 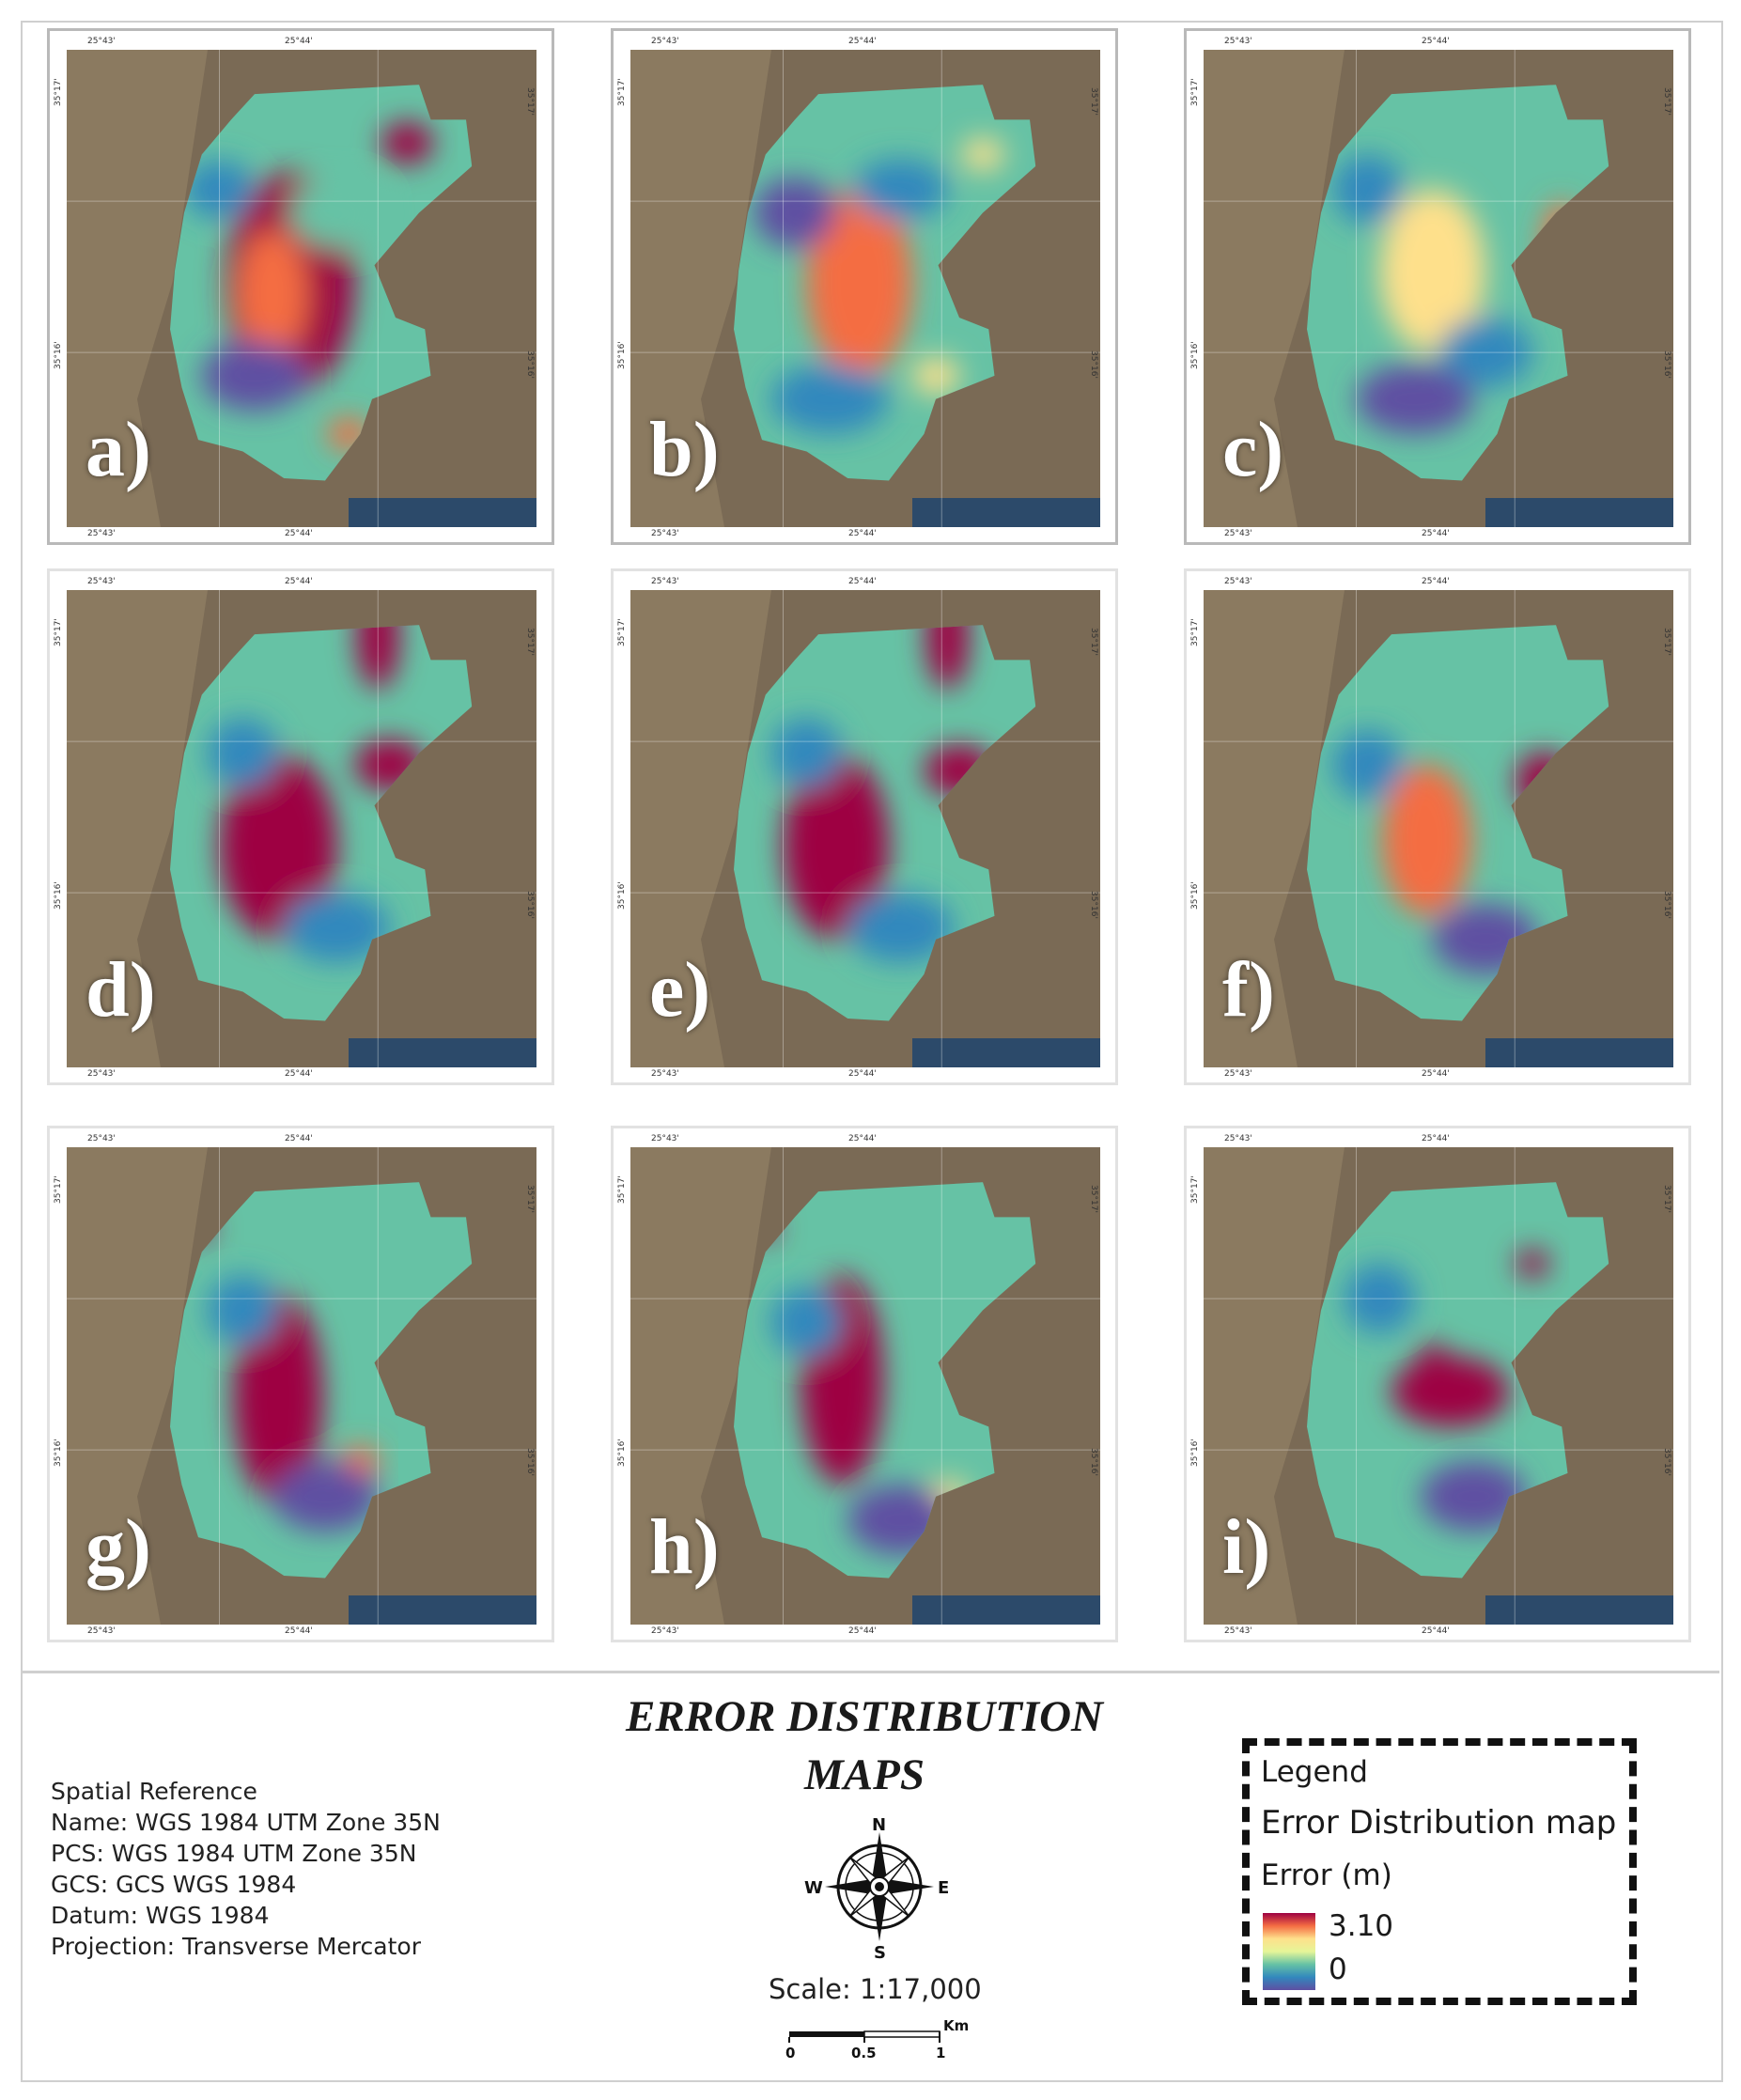 What do you see at coordinates (876, 1888) in the screenshot?
I see `north-arrow-compass-icon: N S E W` at bounding box center [876, 1888].